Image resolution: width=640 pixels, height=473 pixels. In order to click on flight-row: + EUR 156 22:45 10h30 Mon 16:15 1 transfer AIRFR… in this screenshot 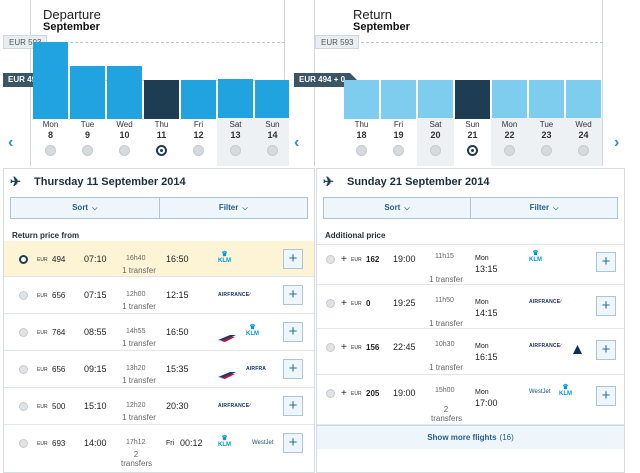, I will do `click(470, 352)`.